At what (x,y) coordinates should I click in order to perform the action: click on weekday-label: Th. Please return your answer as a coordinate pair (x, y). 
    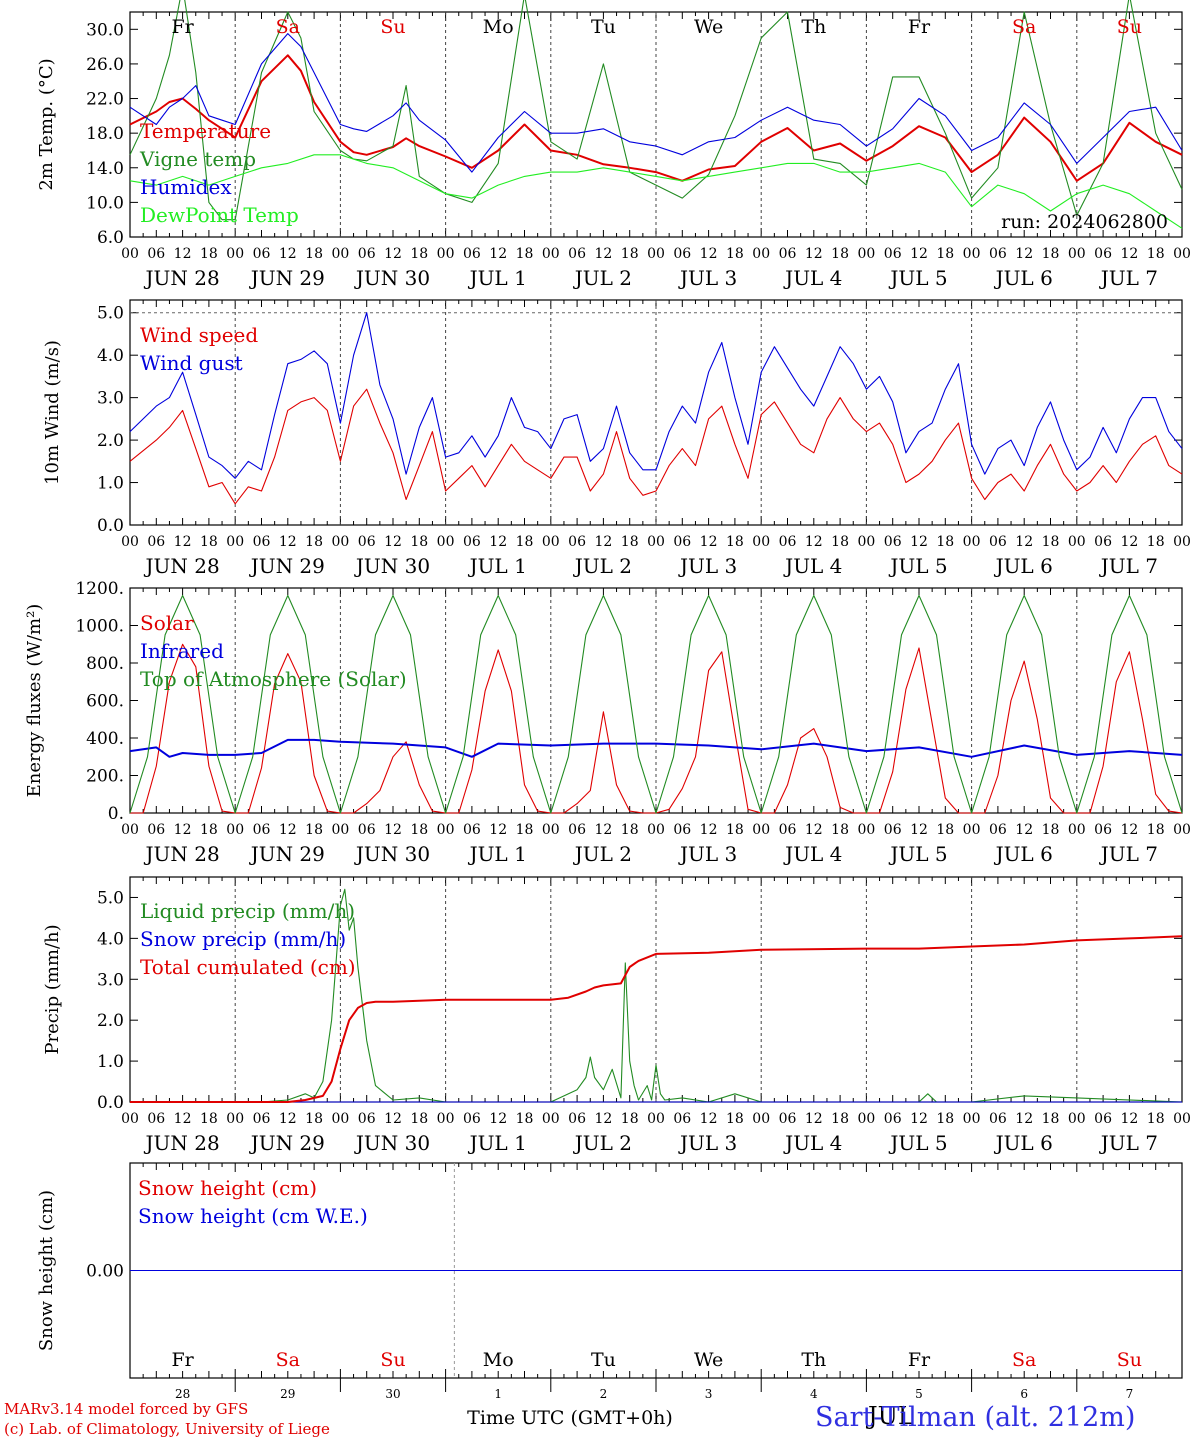
    Looking at the image, I should click on (813, 1360).